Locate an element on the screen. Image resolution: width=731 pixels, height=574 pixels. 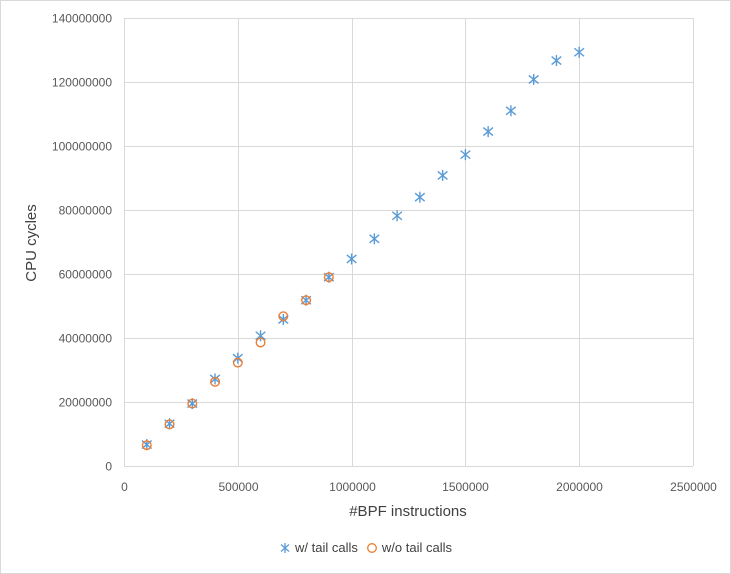
x-tick-label: 500000 is located at coordinates (238, 487).